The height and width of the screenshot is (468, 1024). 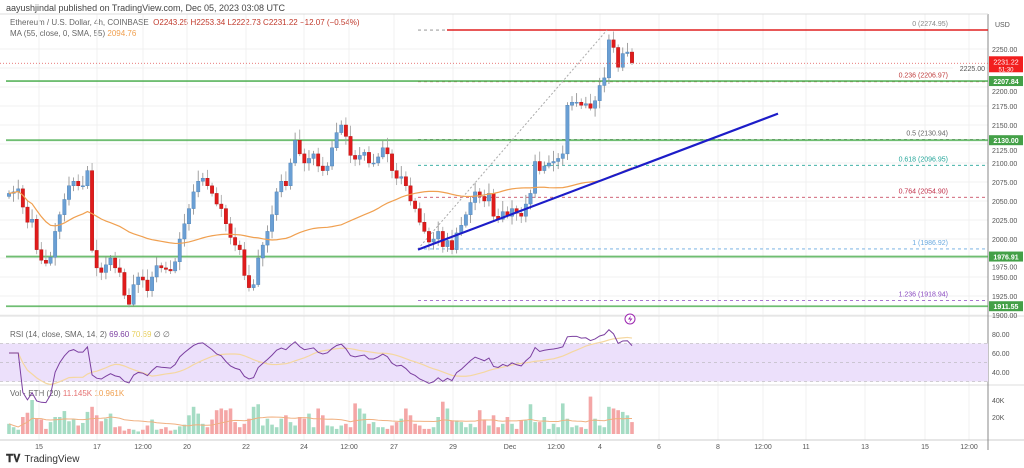 What do you see at coordinates (122, 33) in the screenshot?
I see `ma-value: 2094.76` at bounding box center [122, 33].